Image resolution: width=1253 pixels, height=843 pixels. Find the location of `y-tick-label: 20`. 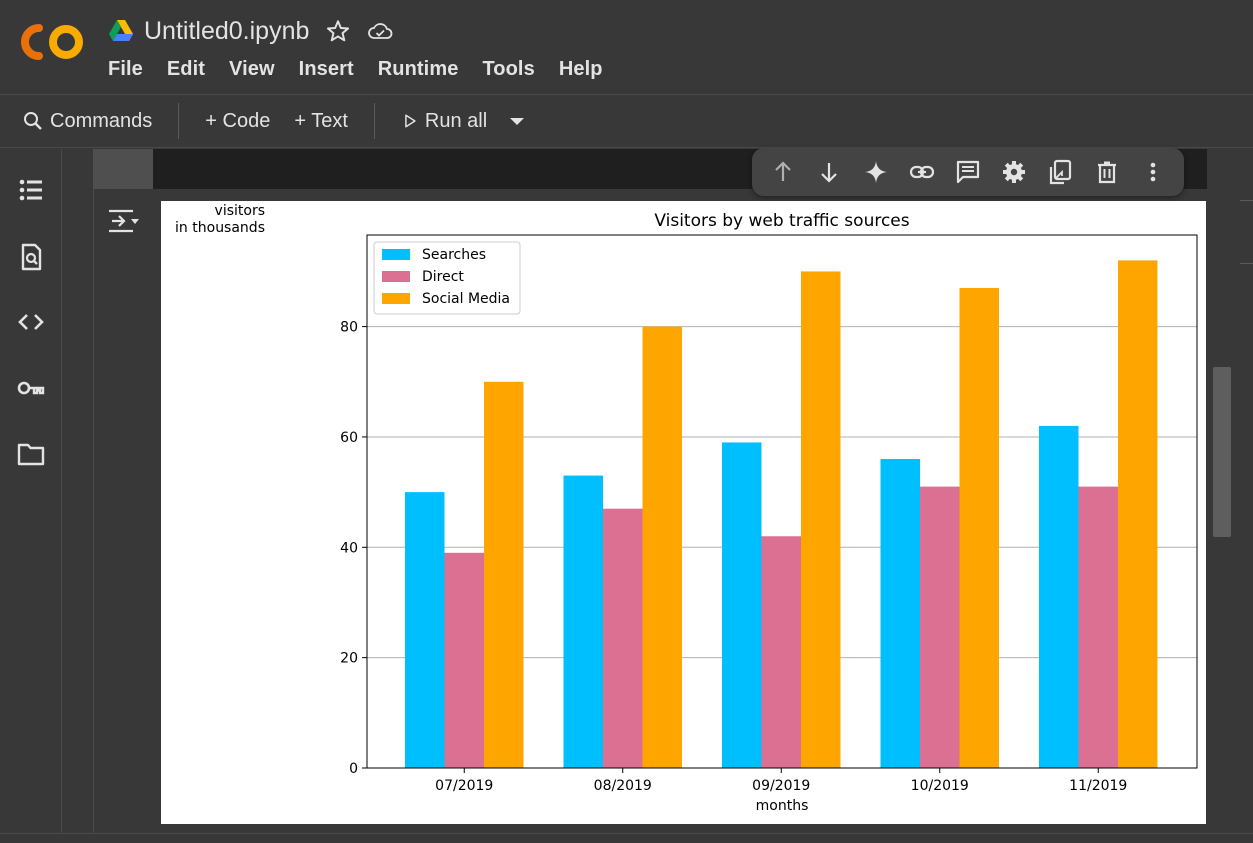

y-tick-label: 20 is located at coordinates (349, 659).